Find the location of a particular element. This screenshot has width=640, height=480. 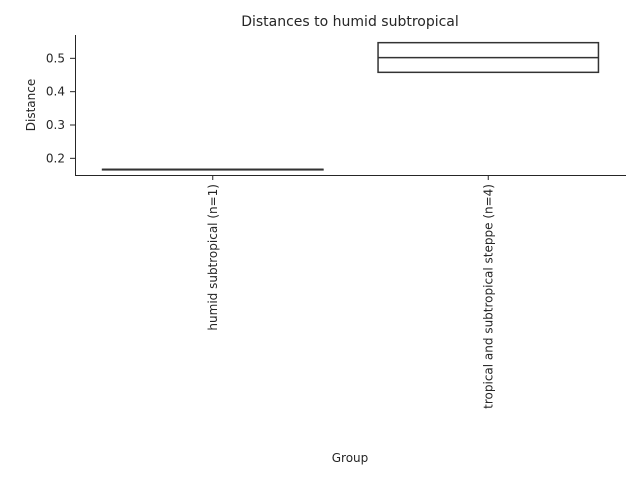

y-axis-label: Distance is located at coordinates (31, 105).